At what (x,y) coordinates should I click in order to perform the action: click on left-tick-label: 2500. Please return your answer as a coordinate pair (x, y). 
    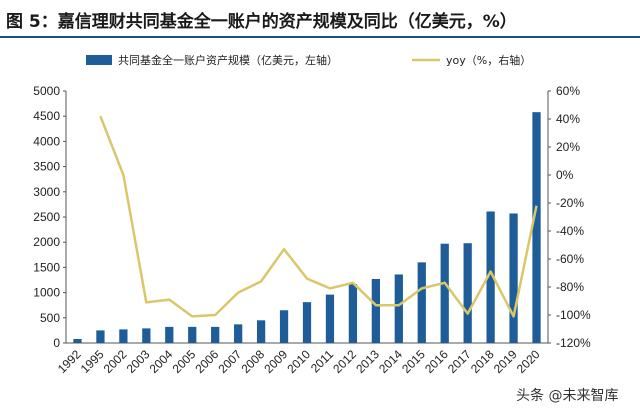
    Looking at the image, I should click on (46, 217).